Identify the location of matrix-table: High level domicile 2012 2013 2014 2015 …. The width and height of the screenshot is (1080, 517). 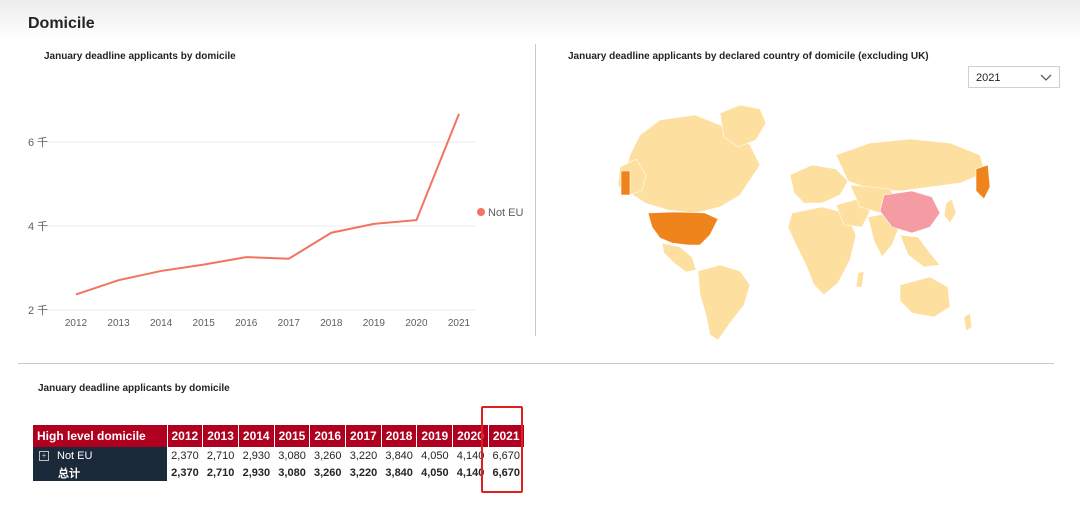
(279, 453).